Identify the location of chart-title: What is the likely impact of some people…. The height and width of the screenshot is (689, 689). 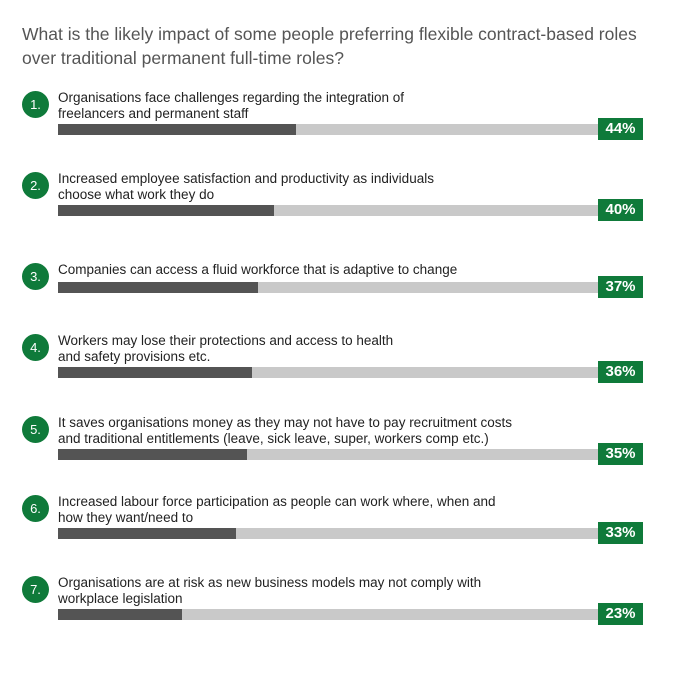
(329, 46).